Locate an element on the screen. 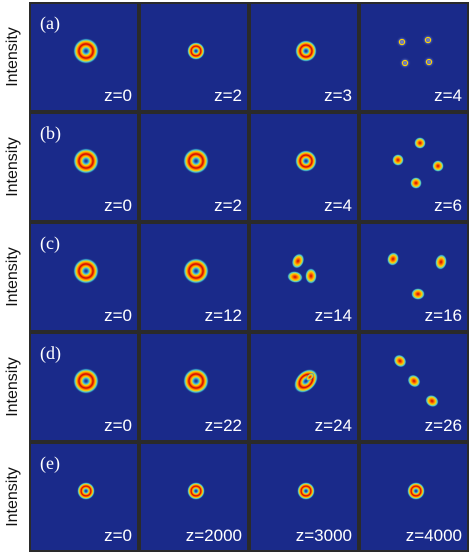 Image resolution: width=474 pixels, height=560 pixels. propagation-distance-label: z=12 is located at coordinates (223, 315).